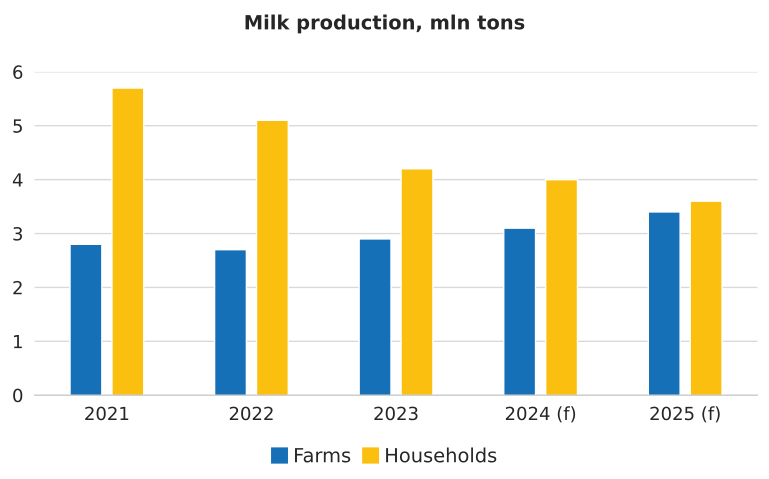  I want to click on x-tick-label: 2025 (f), so click(685, 414).